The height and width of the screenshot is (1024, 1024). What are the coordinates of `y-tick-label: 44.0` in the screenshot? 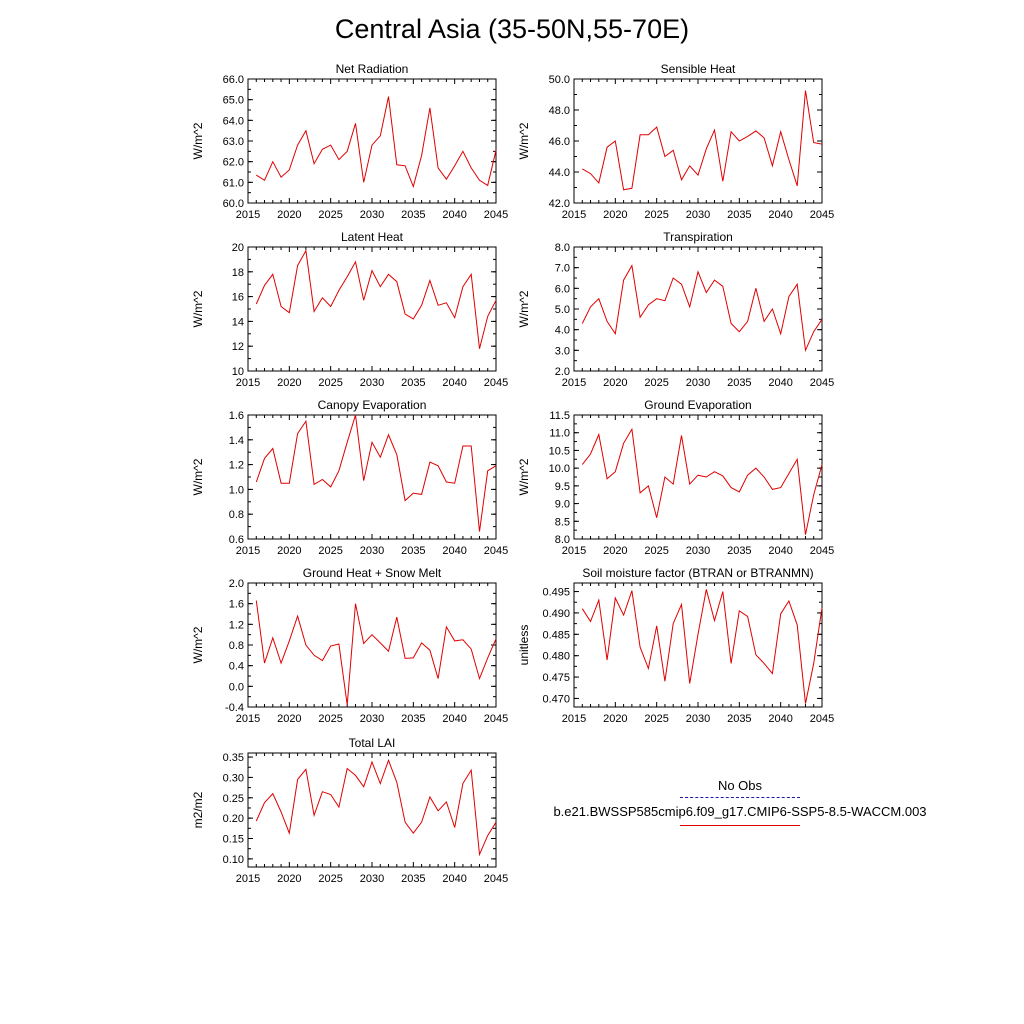 It's located at (559, 173).